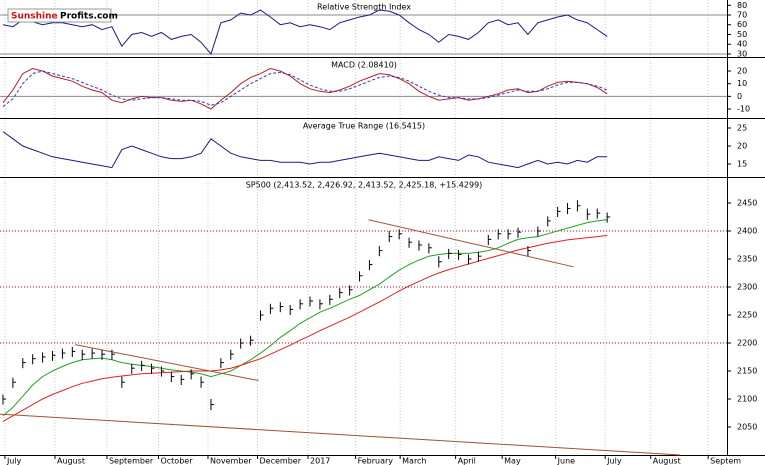 The image size is (765, 465). Describe the element at coordinates (742, 34) in the screenshot. I see `y-tick-label: 50` at that location.